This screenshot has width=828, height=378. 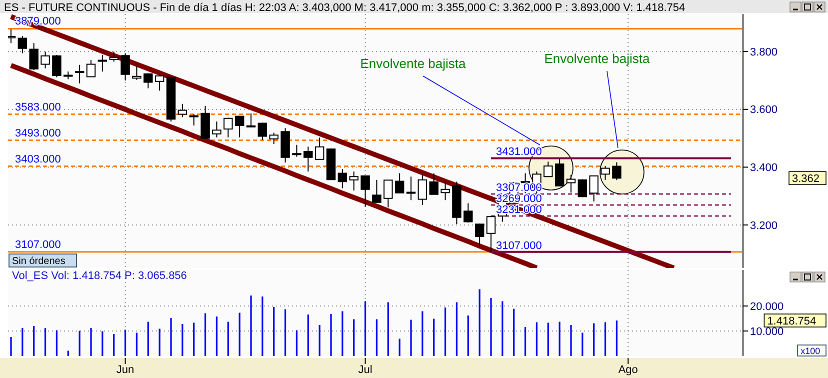 What do you see at coordinates (125, 370) in the screenshot?
I see `x-tick-label: Jun` at bounding box center [125, 370].